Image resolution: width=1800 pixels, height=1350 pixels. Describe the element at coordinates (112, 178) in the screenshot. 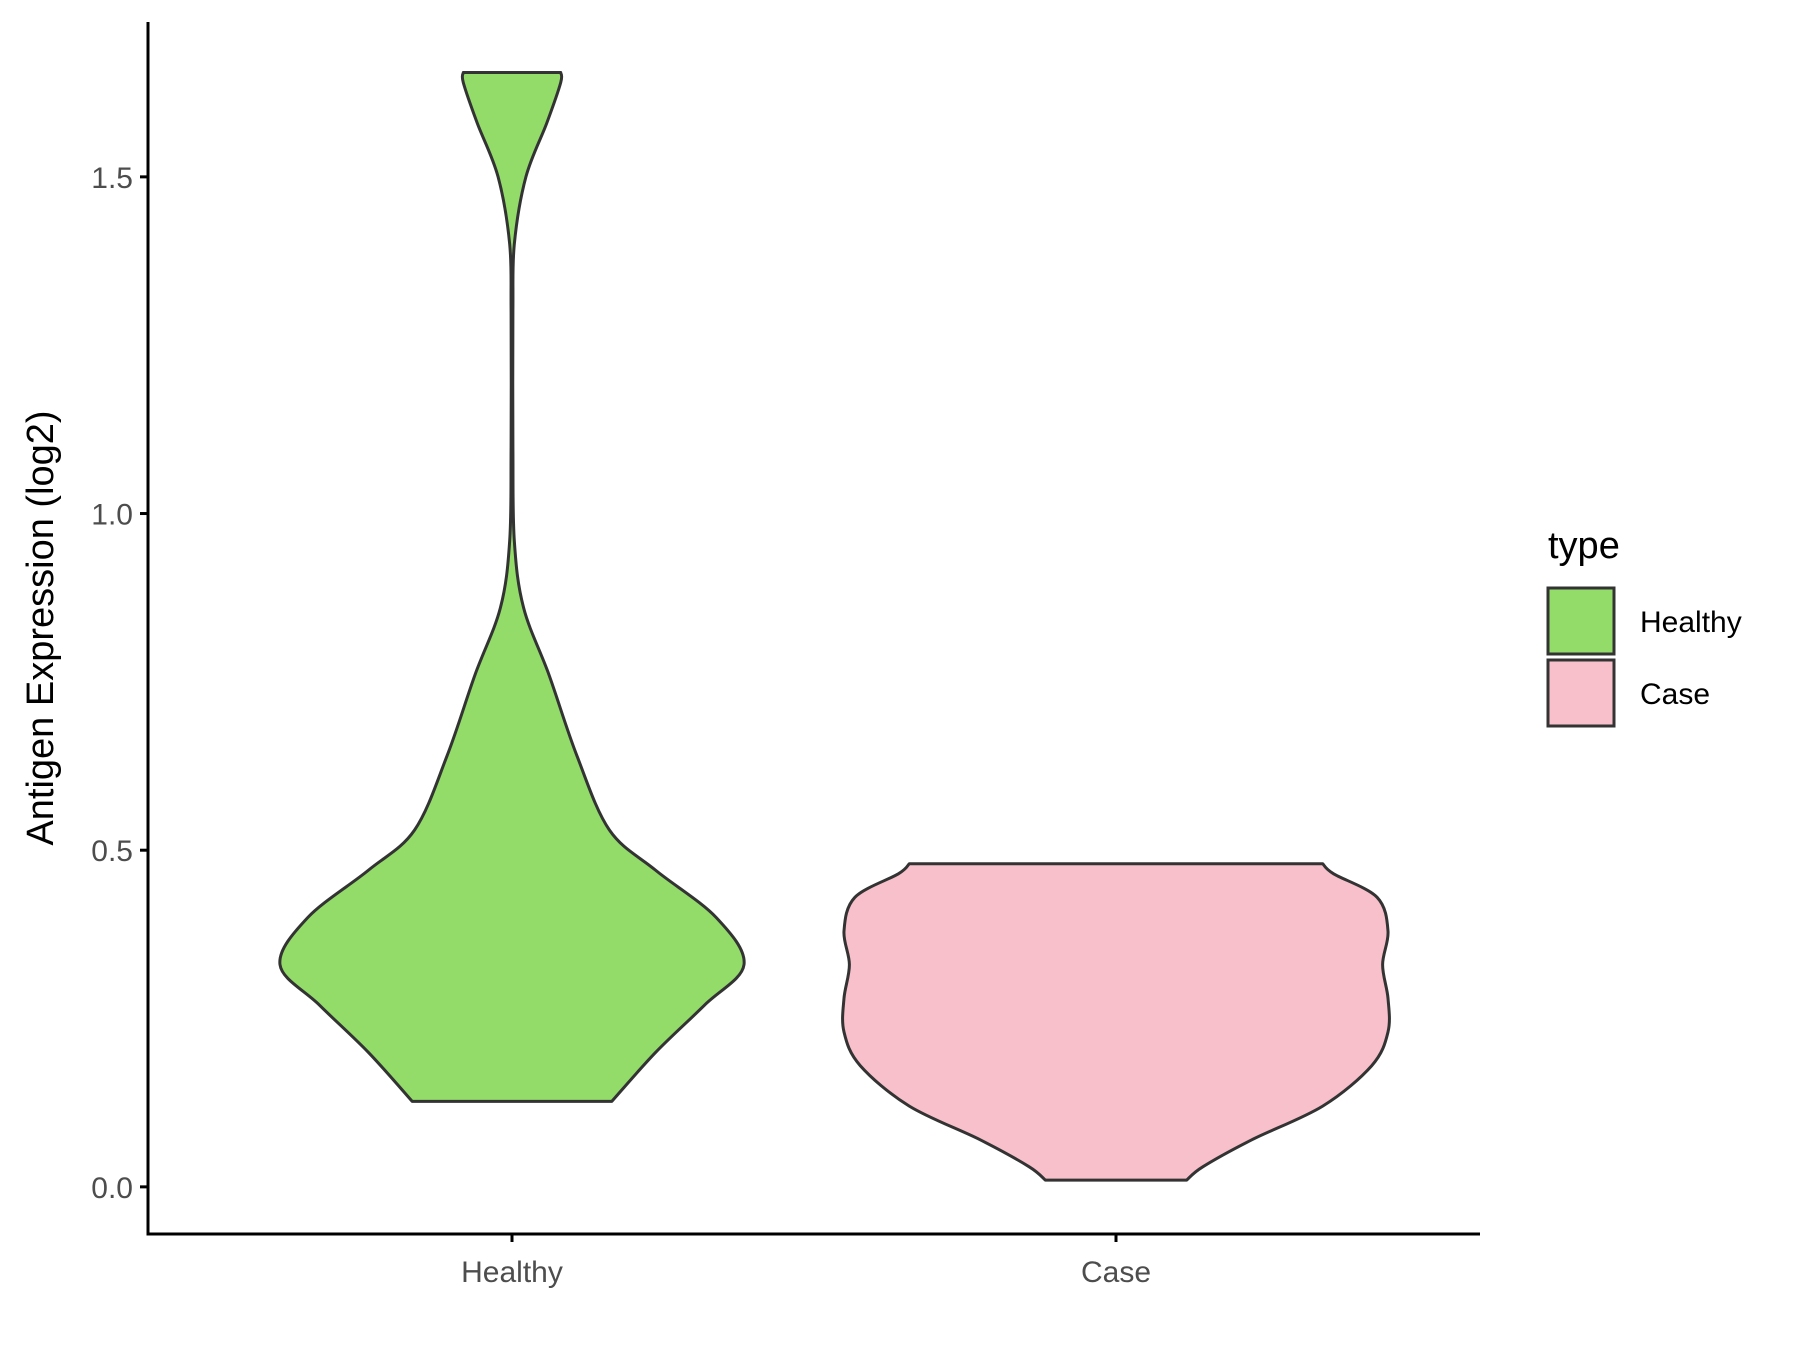

I see `y-tick-label: 1.5` at that location.